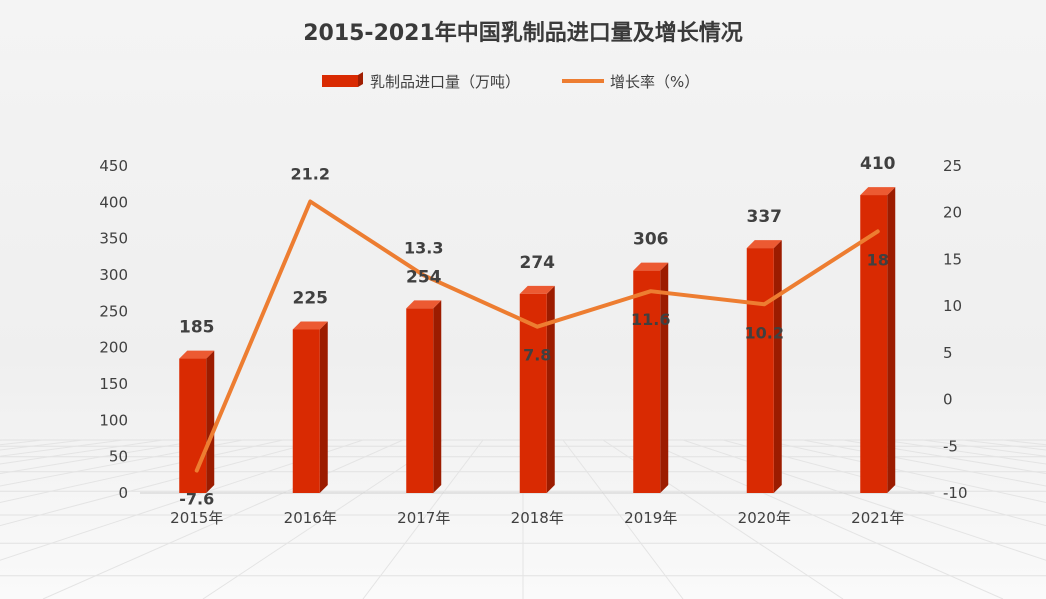 The height and width of the screenshot is (599, 1046). I want to click on y-left-tick-label: 400, so click(113, 202).